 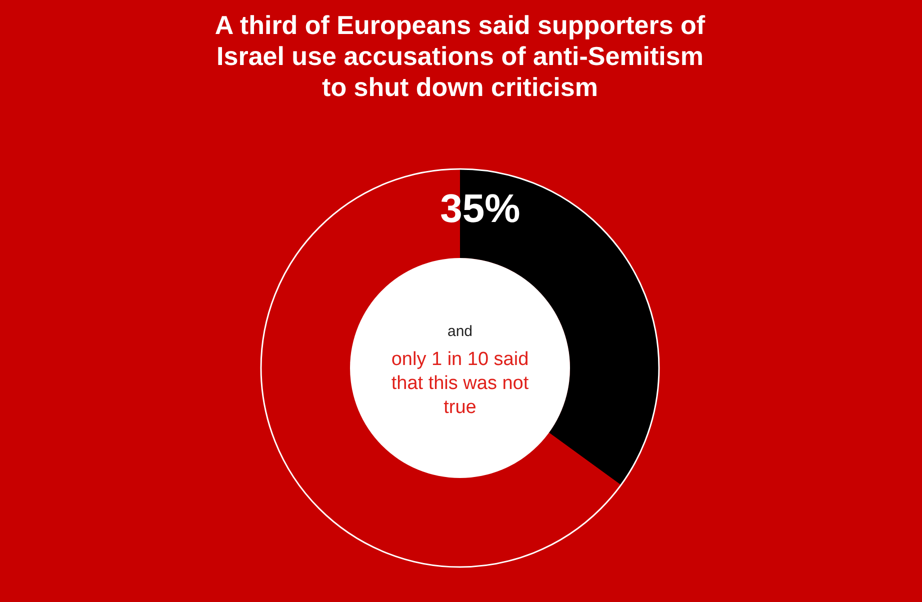 I want to click on text: only 1 in 10 said that this was not true, so click(x=460, y=383).